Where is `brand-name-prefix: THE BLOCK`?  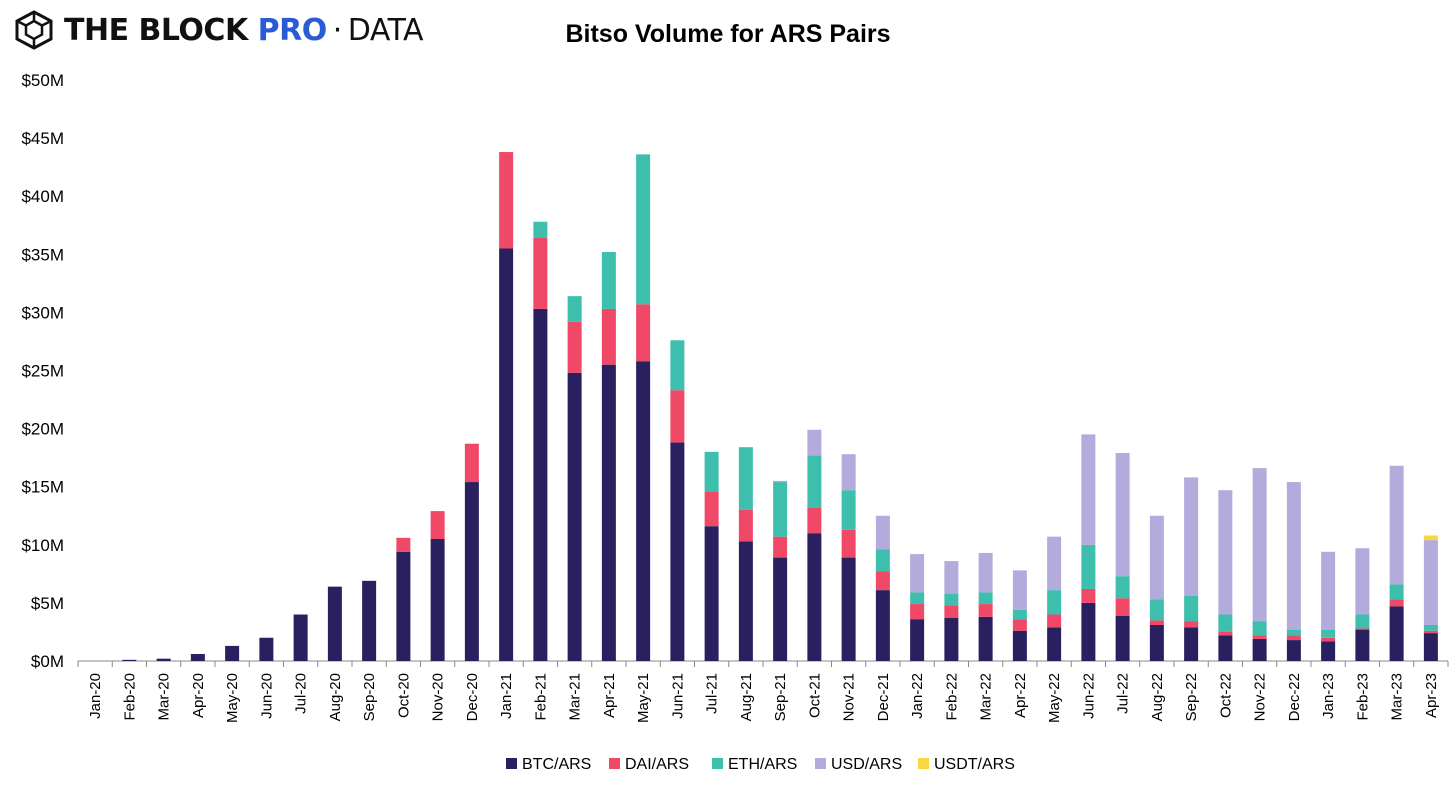
brand-name-prefix: THE BLOCK is located at coordinates (156, 30).